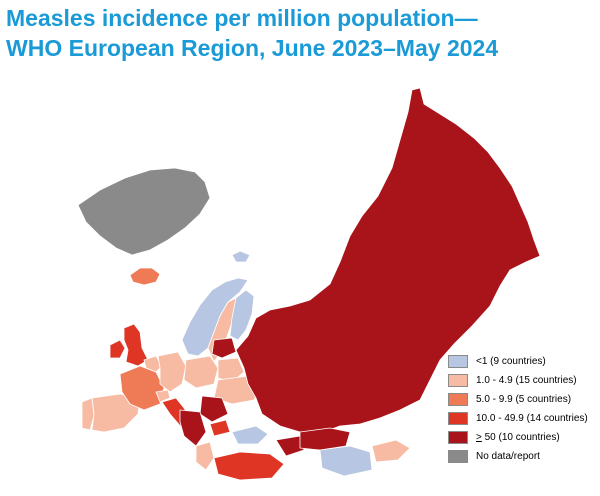 The image size is (600, 496). Describe the element at coordinates (250, 435) in the screenshot. I see `region-black-sea` at that location.